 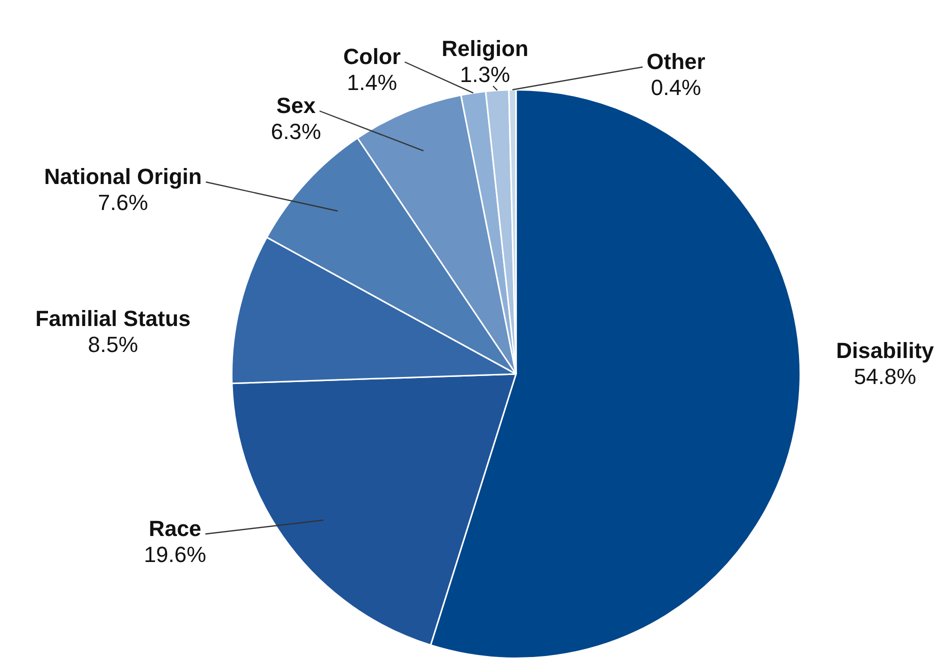 What do you see at coordinates (885, 351) in the screenshot?
I see `slice-label: Disability` at bounding box center [885, 351].